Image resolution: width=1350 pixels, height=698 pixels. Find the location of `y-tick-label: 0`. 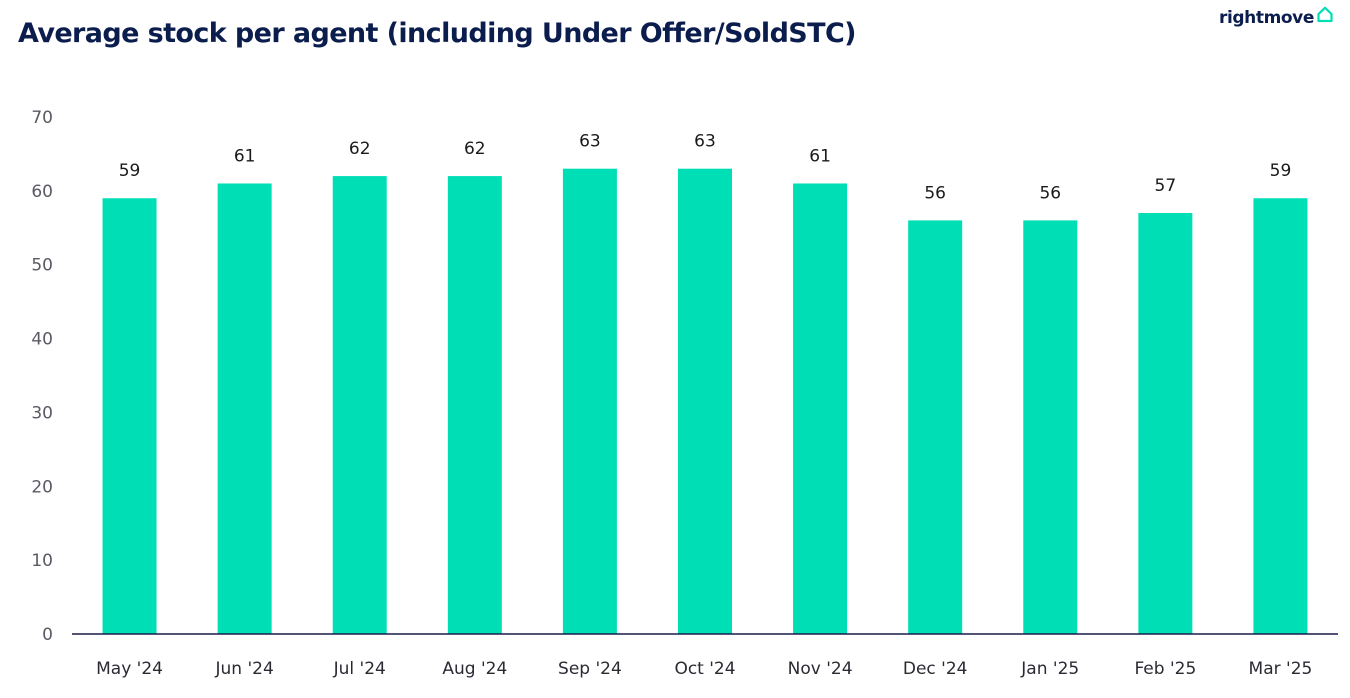

y-tick-label: 0 is located at coordinates (47, 635).